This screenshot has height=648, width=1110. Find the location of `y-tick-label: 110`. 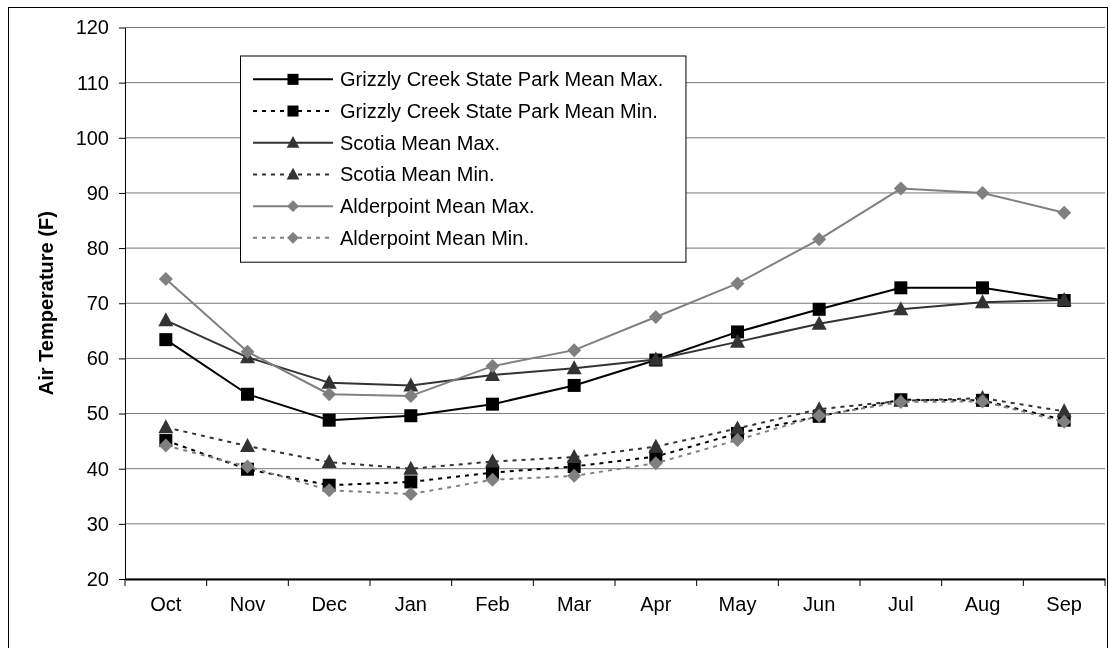

y-tick-label: 110 is located at coordinates (93, 82).